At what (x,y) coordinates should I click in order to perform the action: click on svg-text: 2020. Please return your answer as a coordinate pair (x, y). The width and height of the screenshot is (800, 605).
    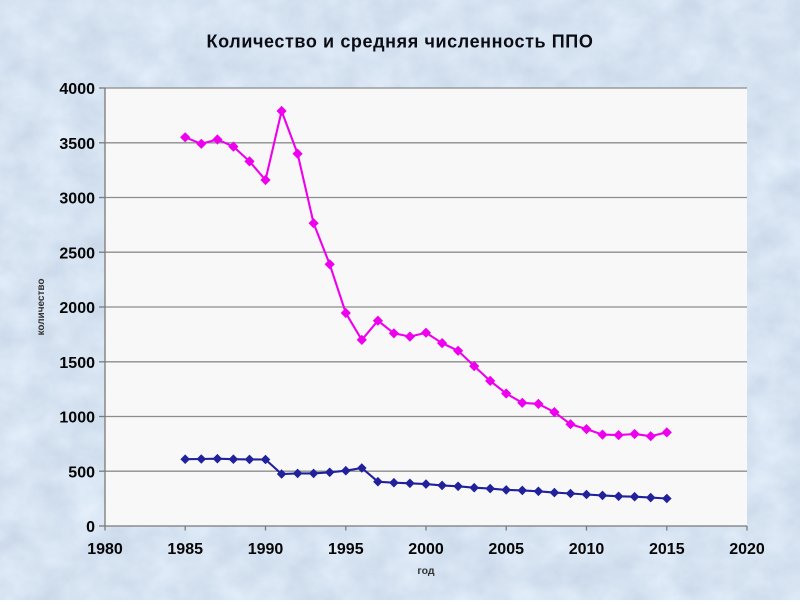
    Looking at the image, I should click on (747, 549).